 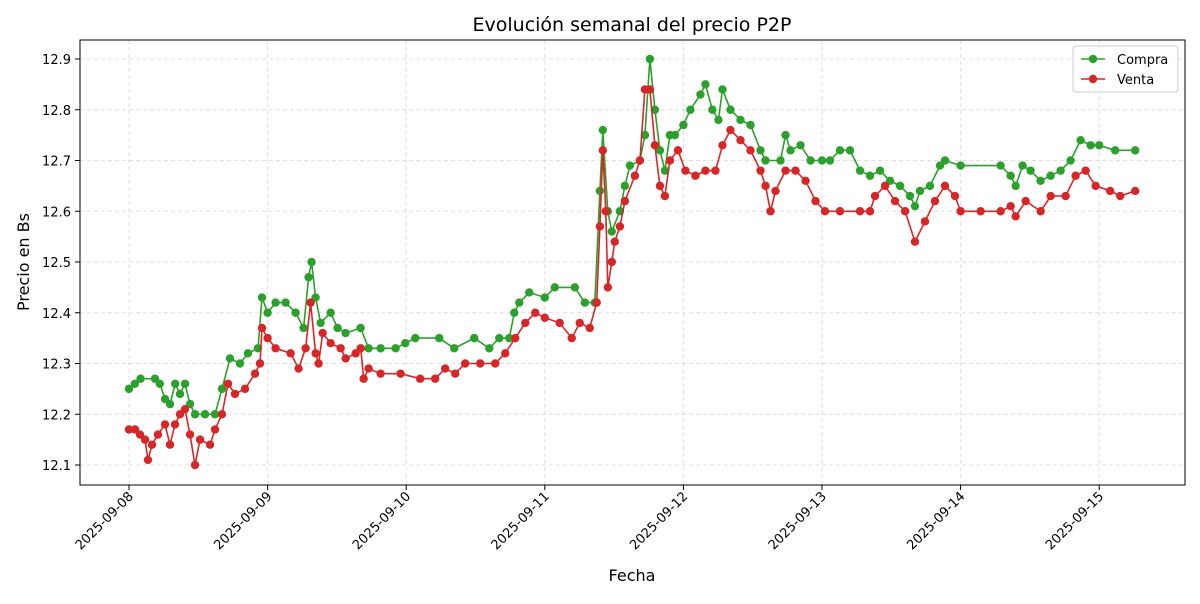 What do you see at coordinates (56, 314) in the screenshot?
I see `y-tick-label: 12.4` at bounding box center [56, 314].